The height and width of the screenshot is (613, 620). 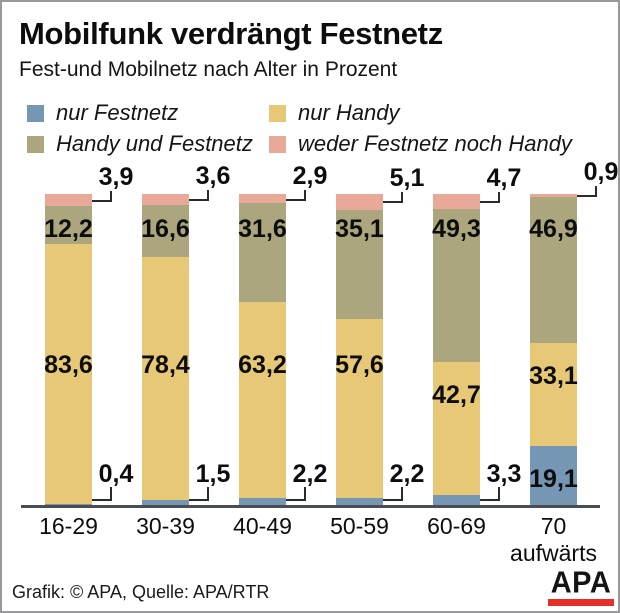 I want to click on value-label: 0,9, so click(x=601, y=172).